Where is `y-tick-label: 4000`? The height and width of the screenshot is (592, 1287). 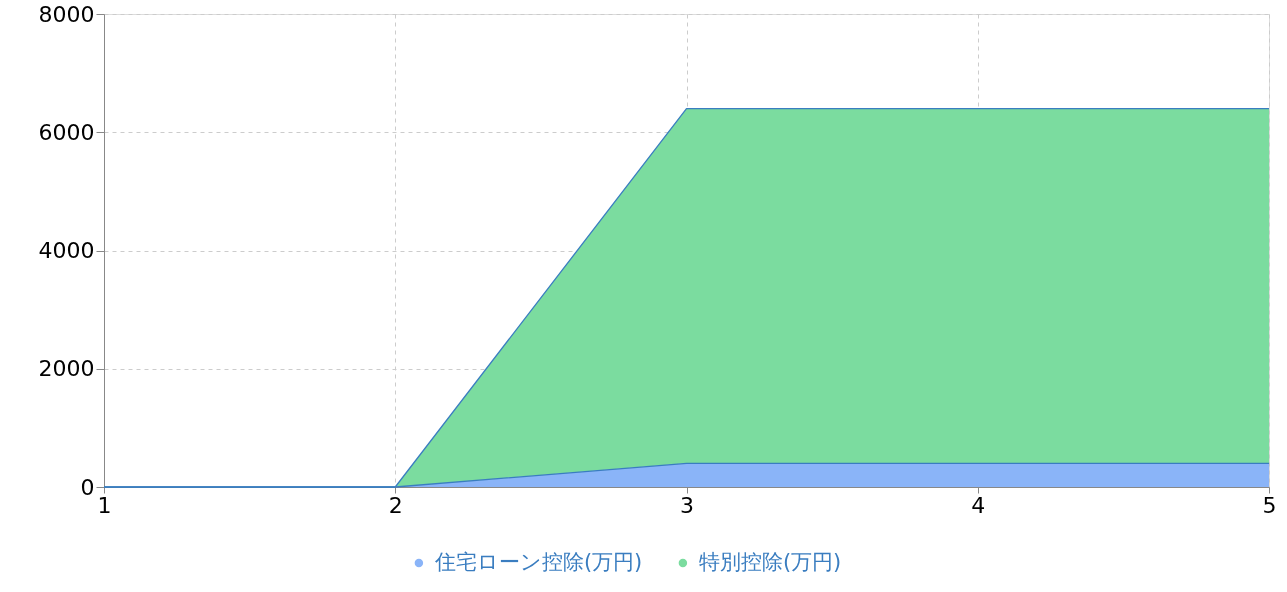
y-tick-label: 4000 is located at coordinates (66, 250).